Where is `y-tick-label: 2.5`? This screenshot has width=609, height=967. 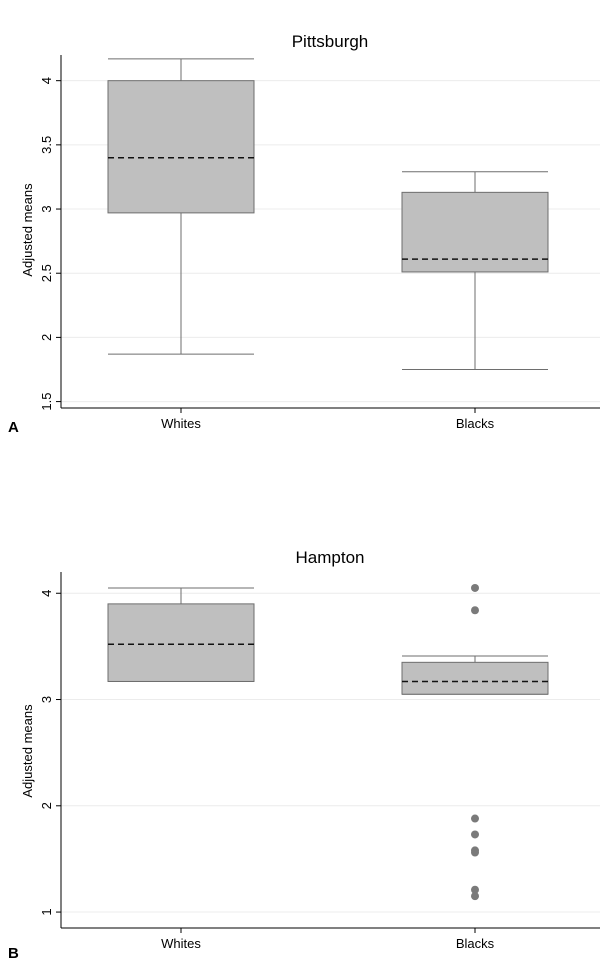 y-tick-label: 2.5 is located at coordinates (46, 273).